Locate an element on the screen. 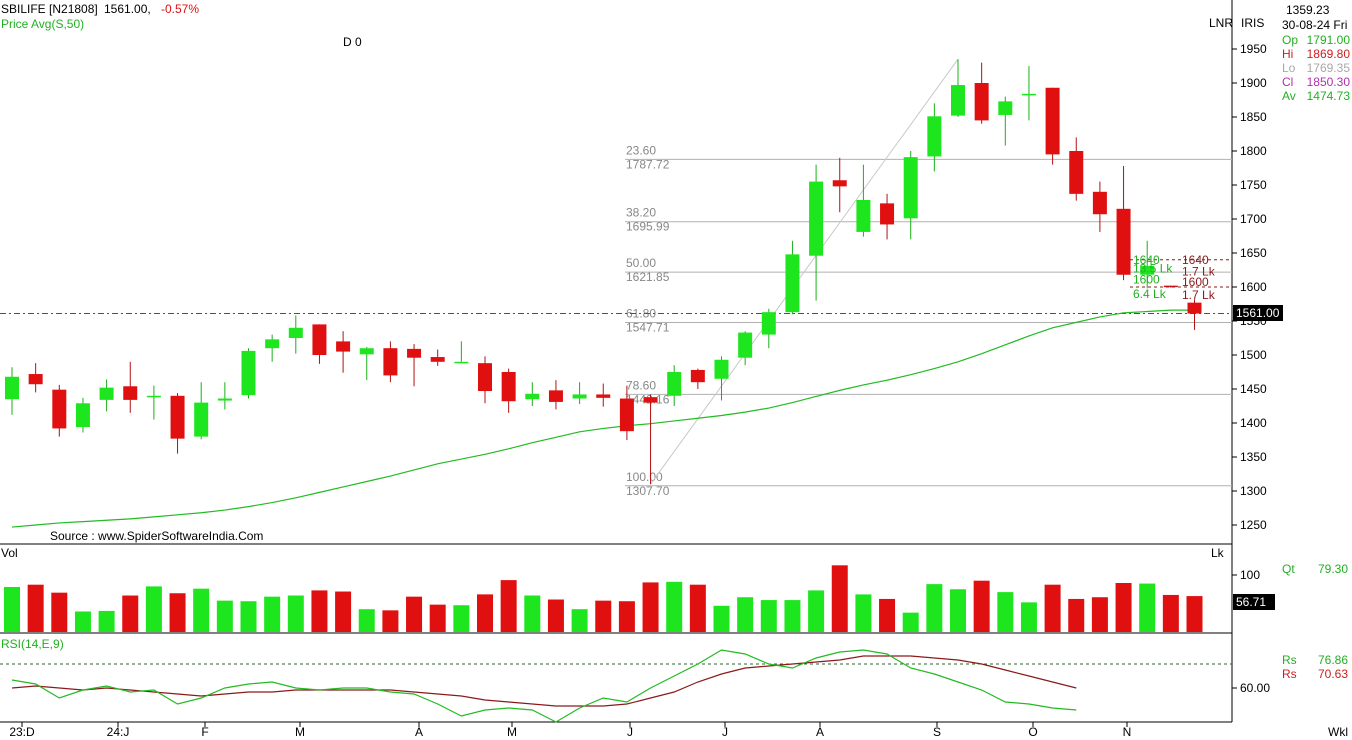 This screenshot has width=1352, height=740. rsi-line is located at coordinates (544, 686).